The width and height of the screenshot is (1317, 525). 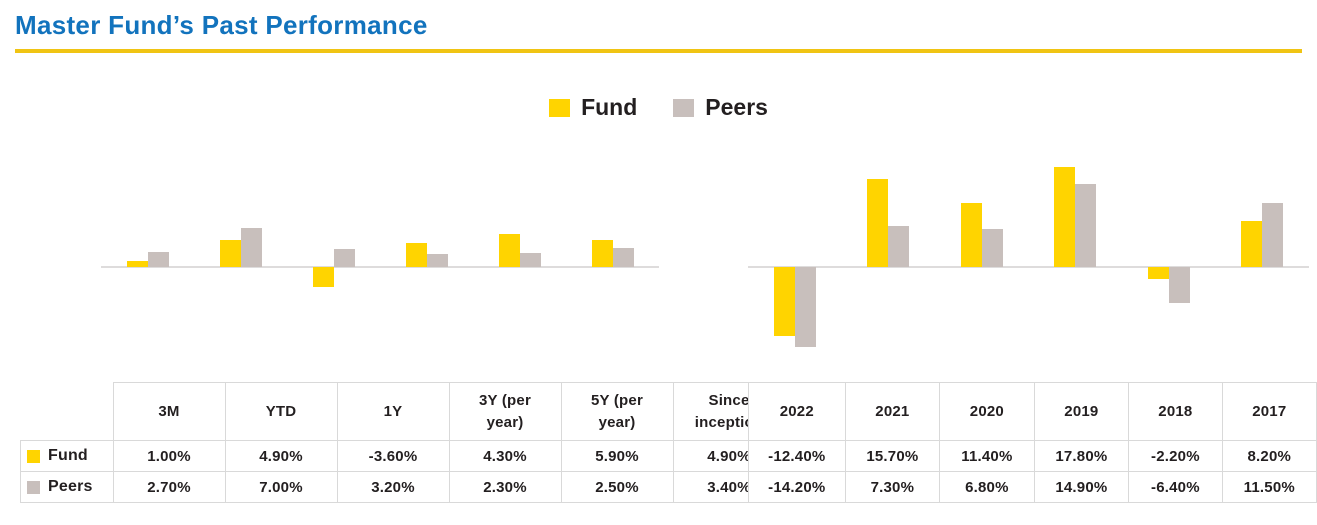 I want to click on peers-row-label: Peers, so click(x=67, y=487).